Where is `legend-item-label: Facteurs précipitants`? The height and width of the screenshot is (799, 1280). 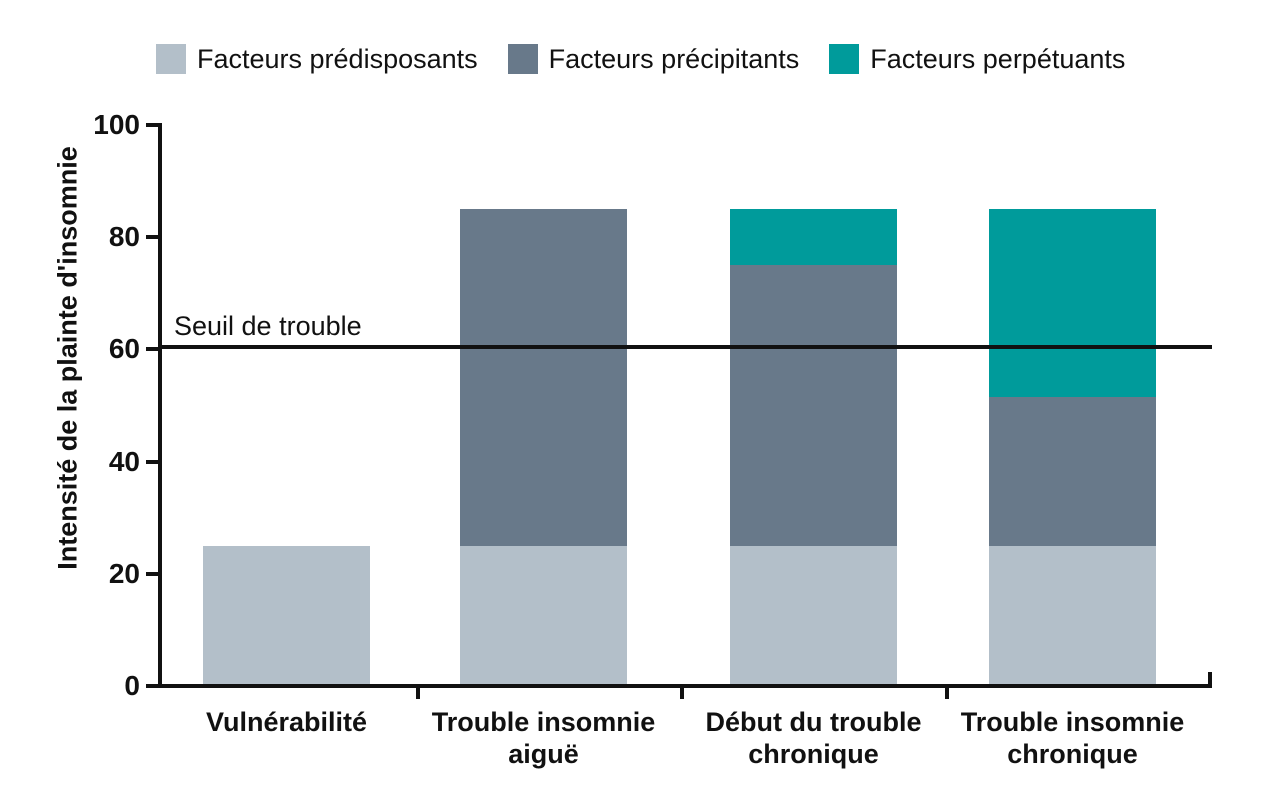
legend-item-label: Facteurs précipitants is located at coordinates (674, 58).